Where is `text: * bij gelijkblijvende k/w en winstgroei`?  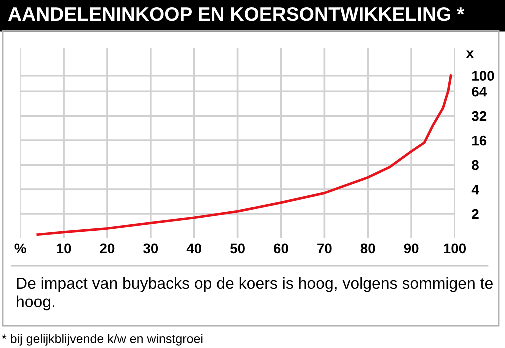 text: * bij gelijkblijvende k/w en winstgroei is located at coordinates (102, 340).